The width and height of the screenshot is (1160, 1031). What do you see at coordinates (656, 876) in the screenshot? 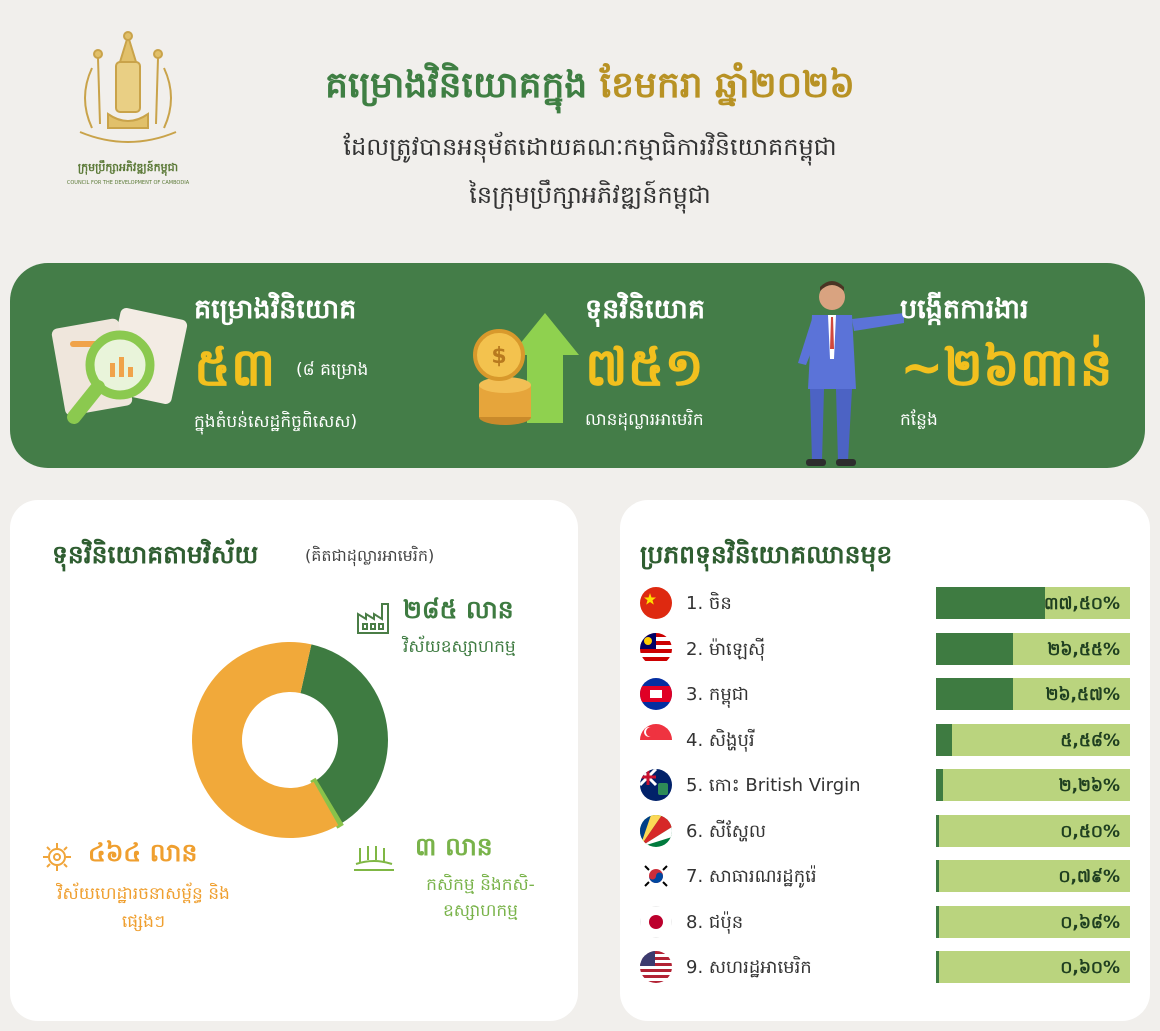
I see `korea-flag-icon` at bounding box center [656, 876].